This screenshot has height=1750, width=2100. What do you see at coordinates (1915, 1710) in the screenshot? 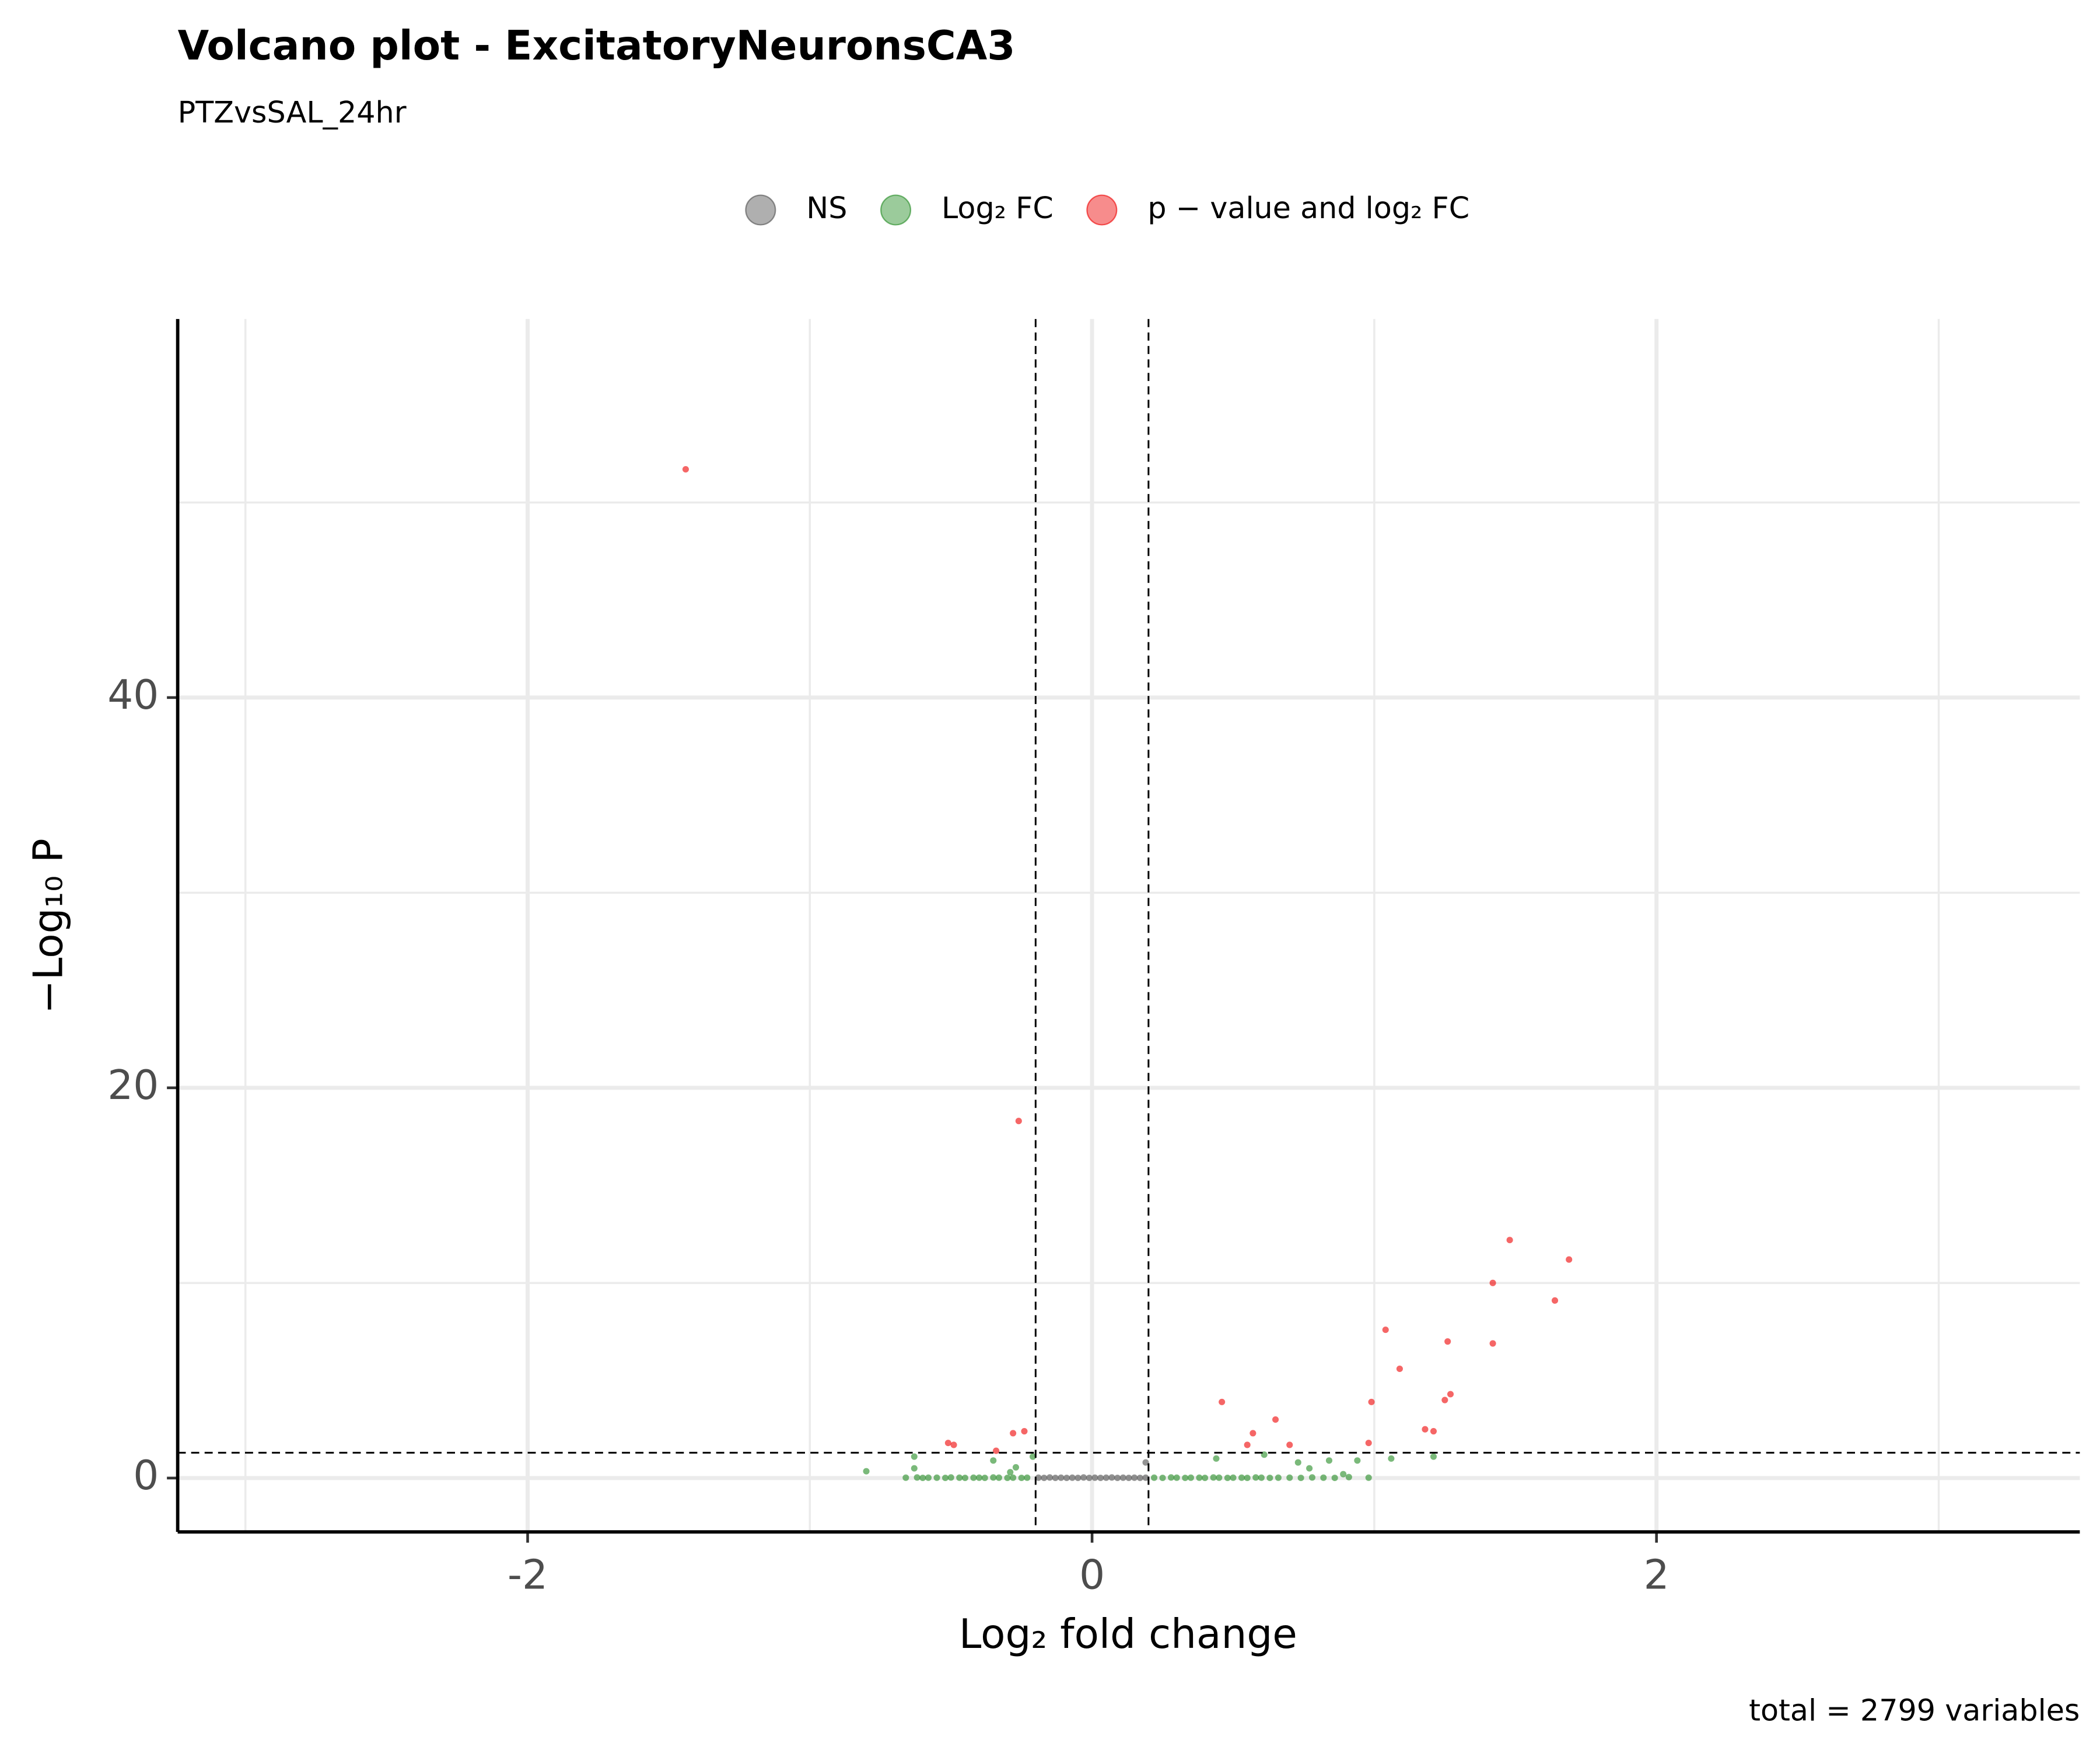
I see `caption: total = 2799 variables` at bounding box center [1915, 1710].